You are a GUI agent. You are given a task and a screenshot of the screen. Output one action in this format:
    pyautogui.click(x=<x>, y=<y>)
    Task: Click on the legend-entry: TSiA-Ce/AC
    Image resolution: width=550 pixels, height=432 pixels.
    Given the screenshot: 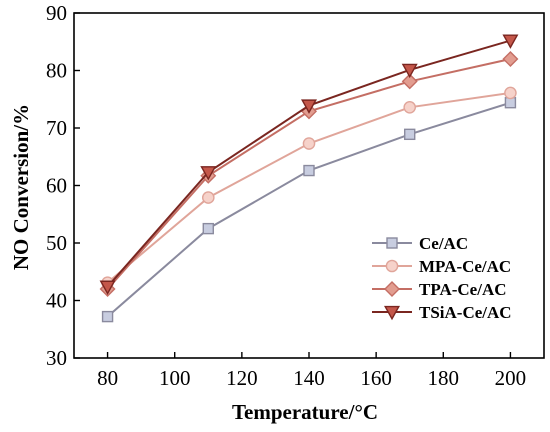 What is the action you would take?
    pyautogui.click(x=442, y=312)
    